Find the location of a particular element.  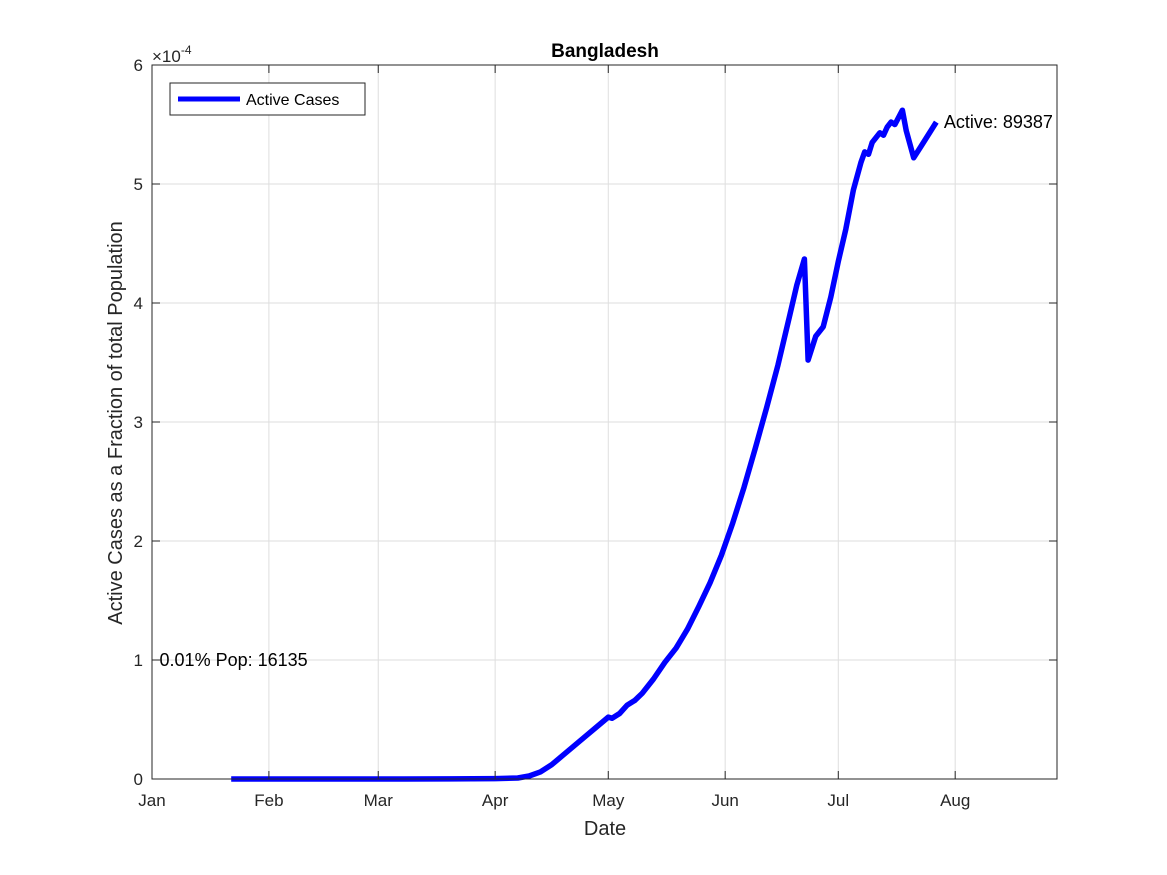

x-tick-label: Aug is located at coordinates (955, 800).